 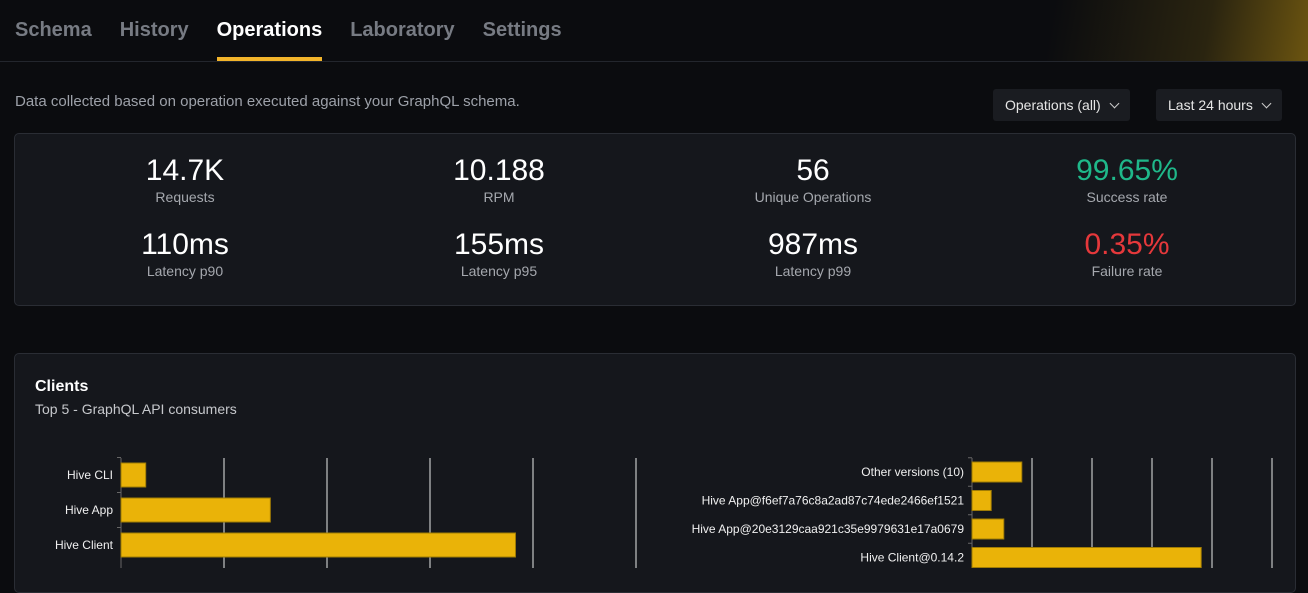 I want to click on operations-filter-dropdown: Operations (all), so click(x=1061, y=105).